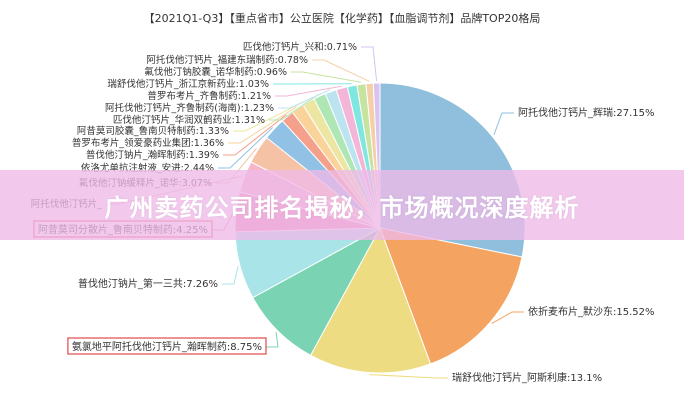 This screenshot has width=684, height=400. I want to click on overlay-headline: 广州卖药公司排名揭秘，市场概况深度解析, so click(342, 207).